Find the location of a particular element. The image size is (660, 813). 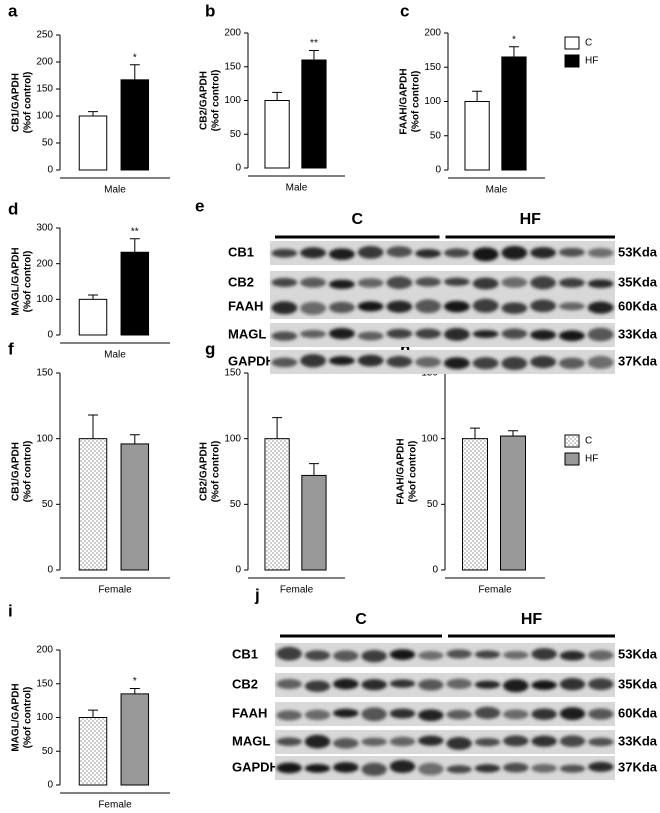

size-label: 60Kda is located at coordinates (638, 712).